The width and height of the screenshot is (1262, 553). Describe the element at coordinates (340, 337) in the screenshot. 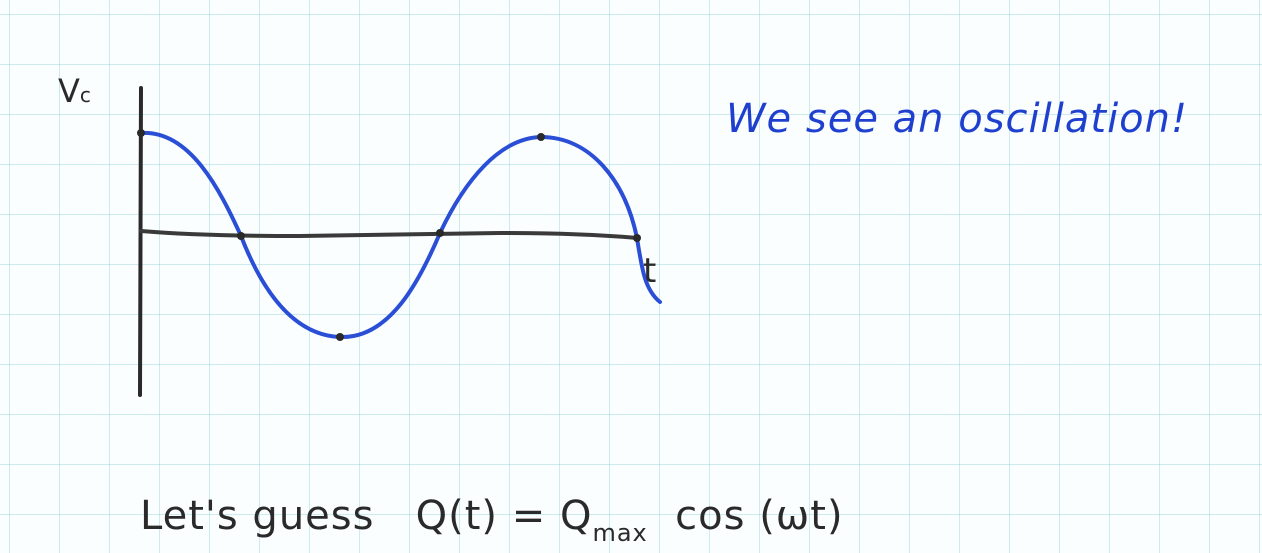

I see `min-point` at that location.